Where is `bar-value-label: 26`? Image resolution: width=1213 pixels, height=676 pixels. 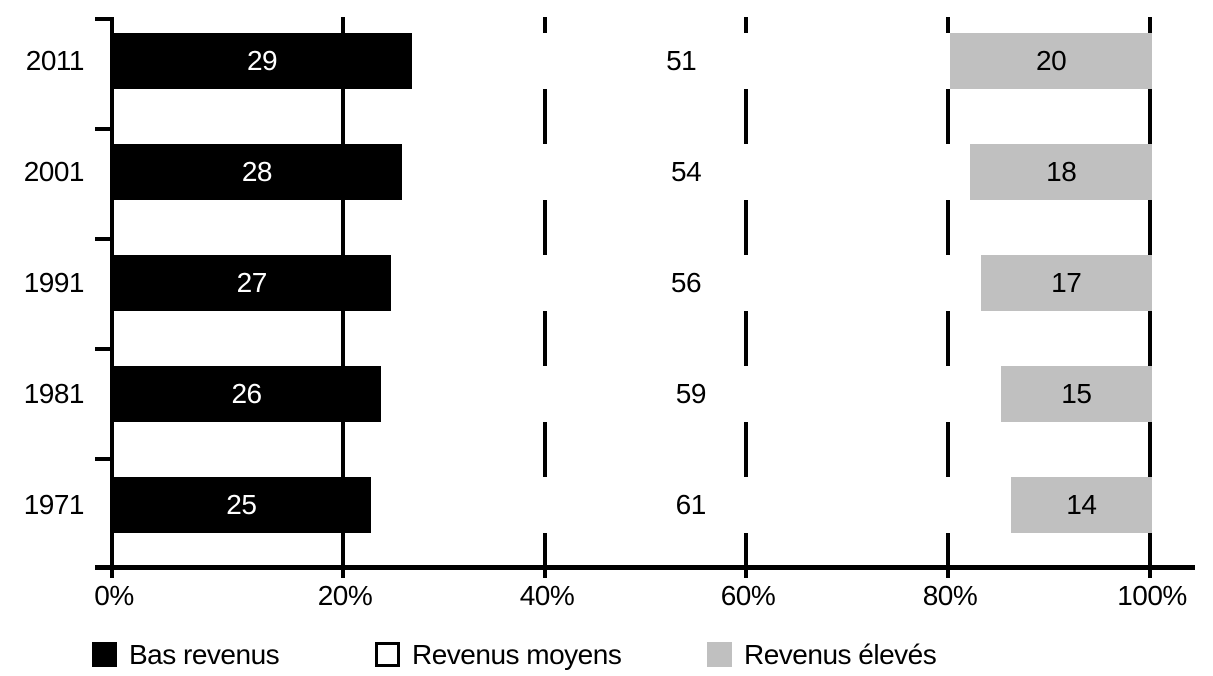 bar-value-label: 26 is located at coordinates (246, 393).